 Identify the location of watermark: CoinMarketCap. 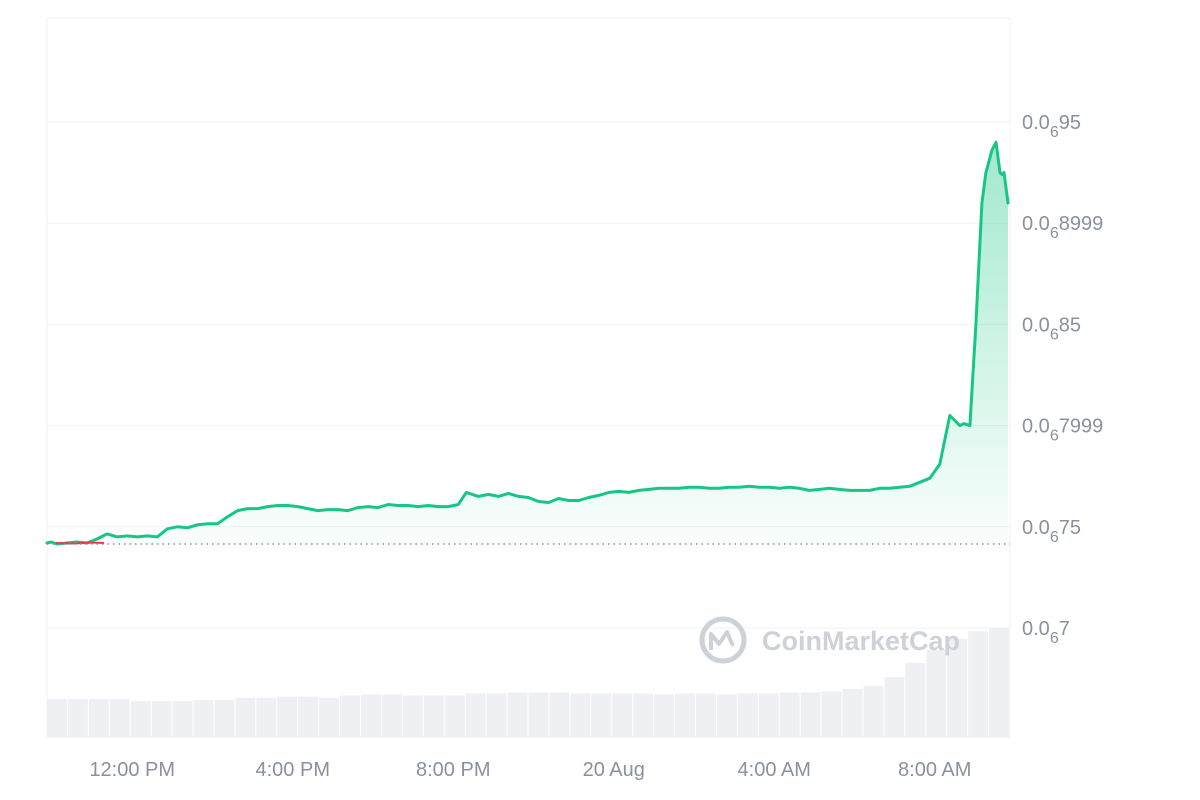
(829, 640).